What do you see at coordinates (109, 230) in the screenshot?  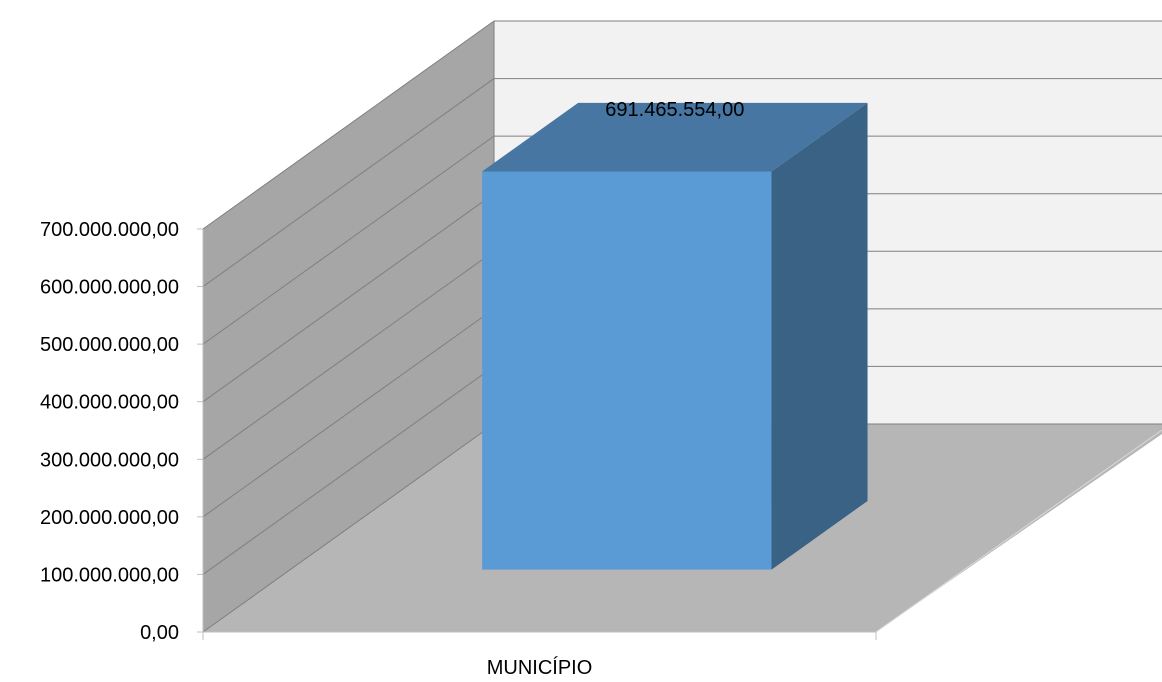 I see `y-tick-label-7: 700.000.000,00` at bounding box center [109, 230].